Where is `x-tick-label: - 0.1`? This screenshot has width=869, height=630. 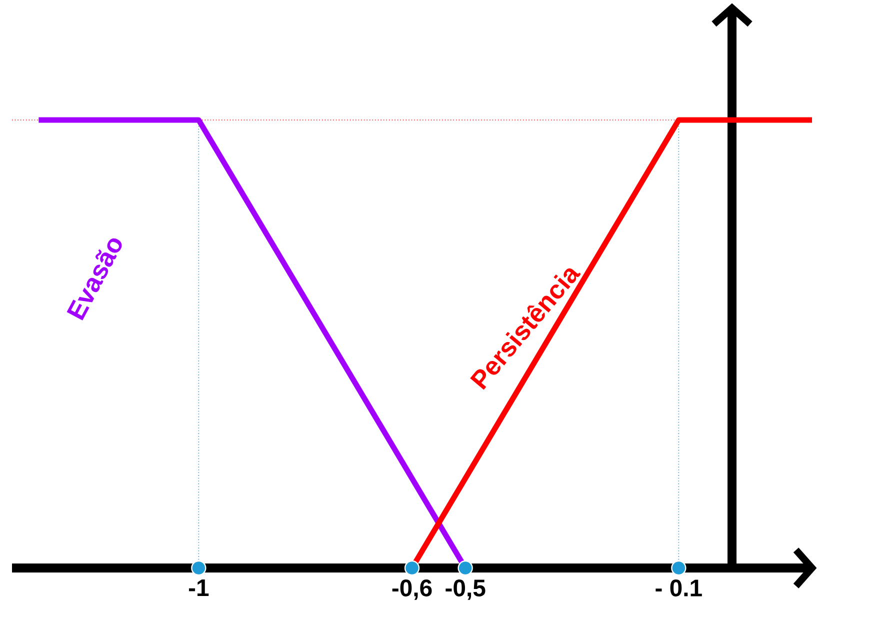 x-tick-label: - 0.1 is located at coordinates (679, 588).